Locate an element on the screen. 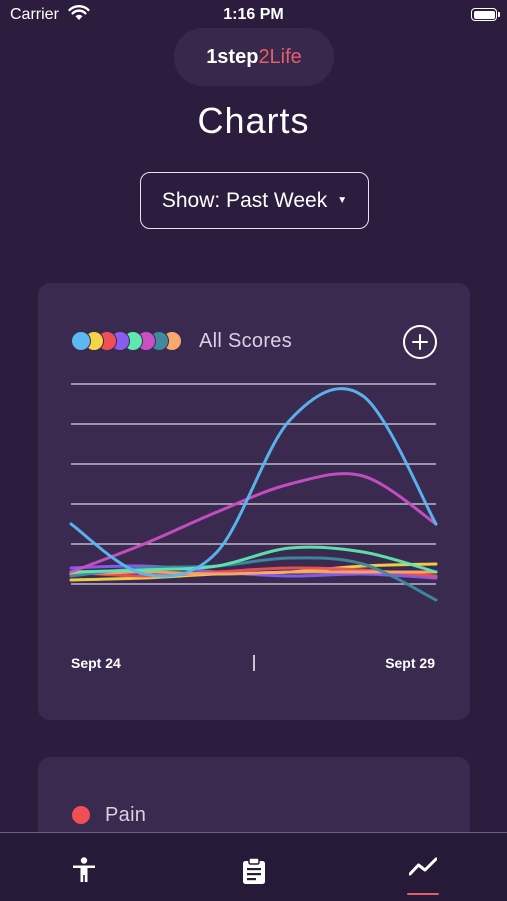  carrier-label: Carrier is located at coordinates (34, 14).